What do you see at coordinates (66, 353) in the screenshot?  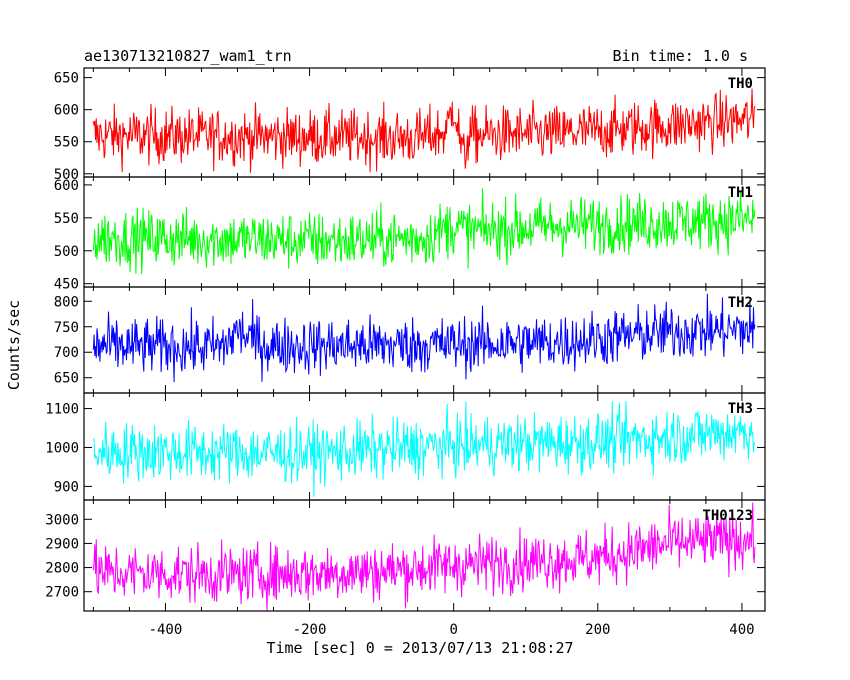 I see `y-tick-label: 700` at bounding box center [66, 353].